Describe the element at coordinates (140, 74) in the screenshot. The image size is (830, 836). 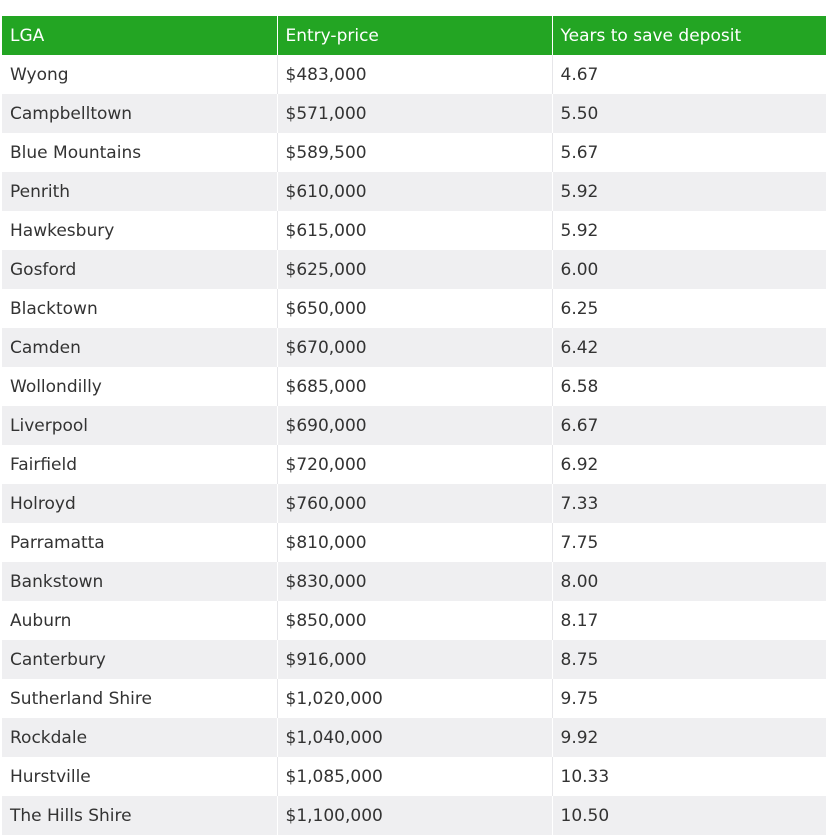
I see `cell-lga: Wyong` at that location.